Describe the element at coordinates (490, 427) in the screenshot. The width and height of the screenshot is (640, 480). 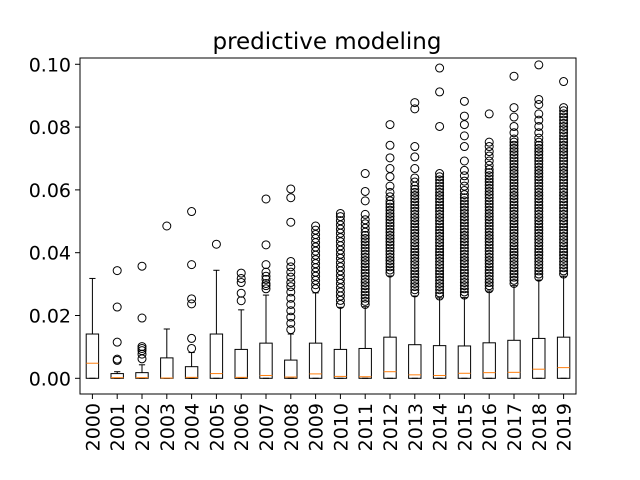
I see `x-tick-label: 2016` at that location.